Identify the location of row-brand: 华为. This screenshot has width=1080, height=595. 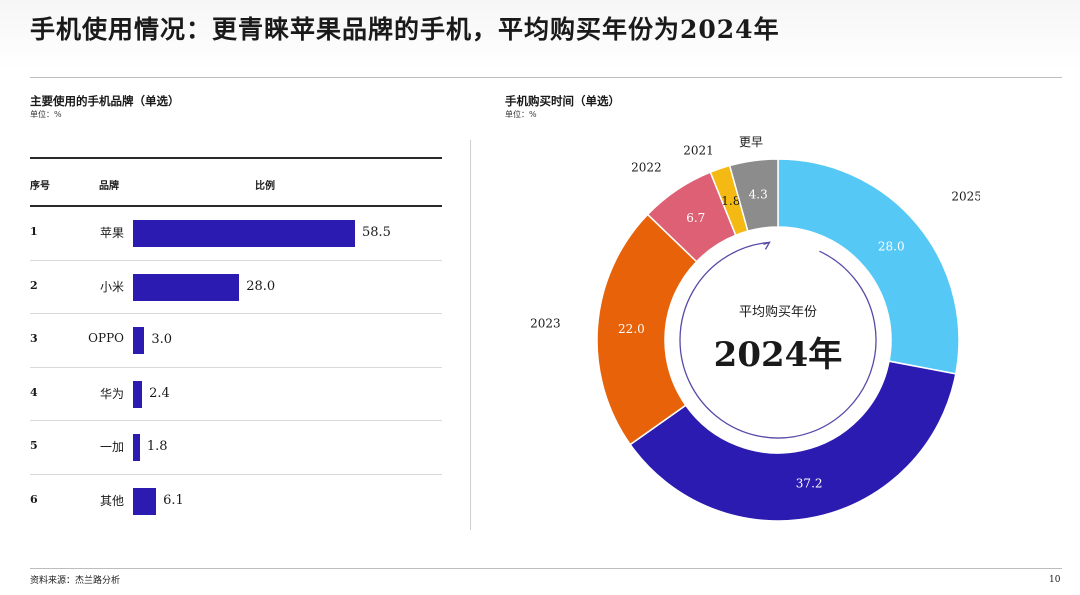
(111, 393).